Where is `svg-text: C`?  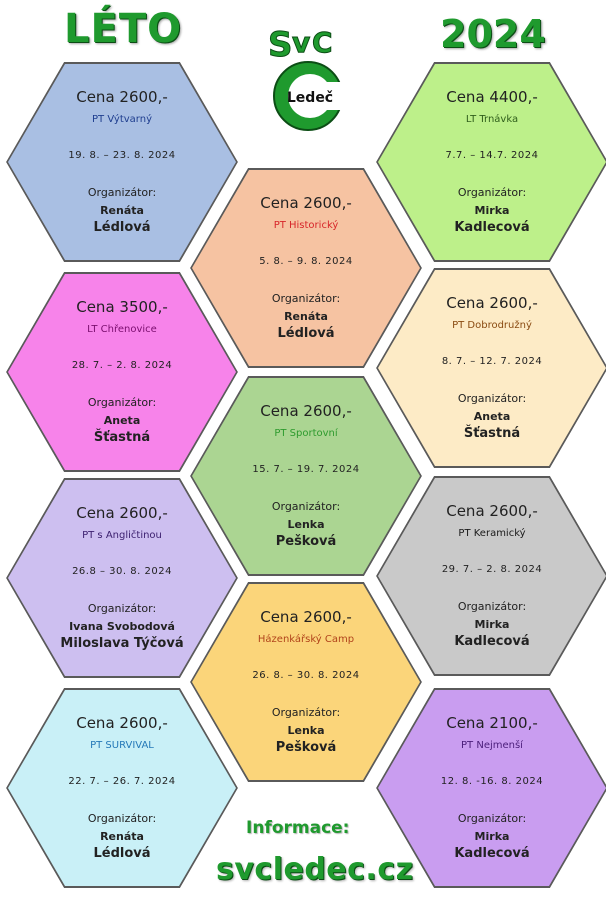
svg-text: C is located at coordinates (322, 42).